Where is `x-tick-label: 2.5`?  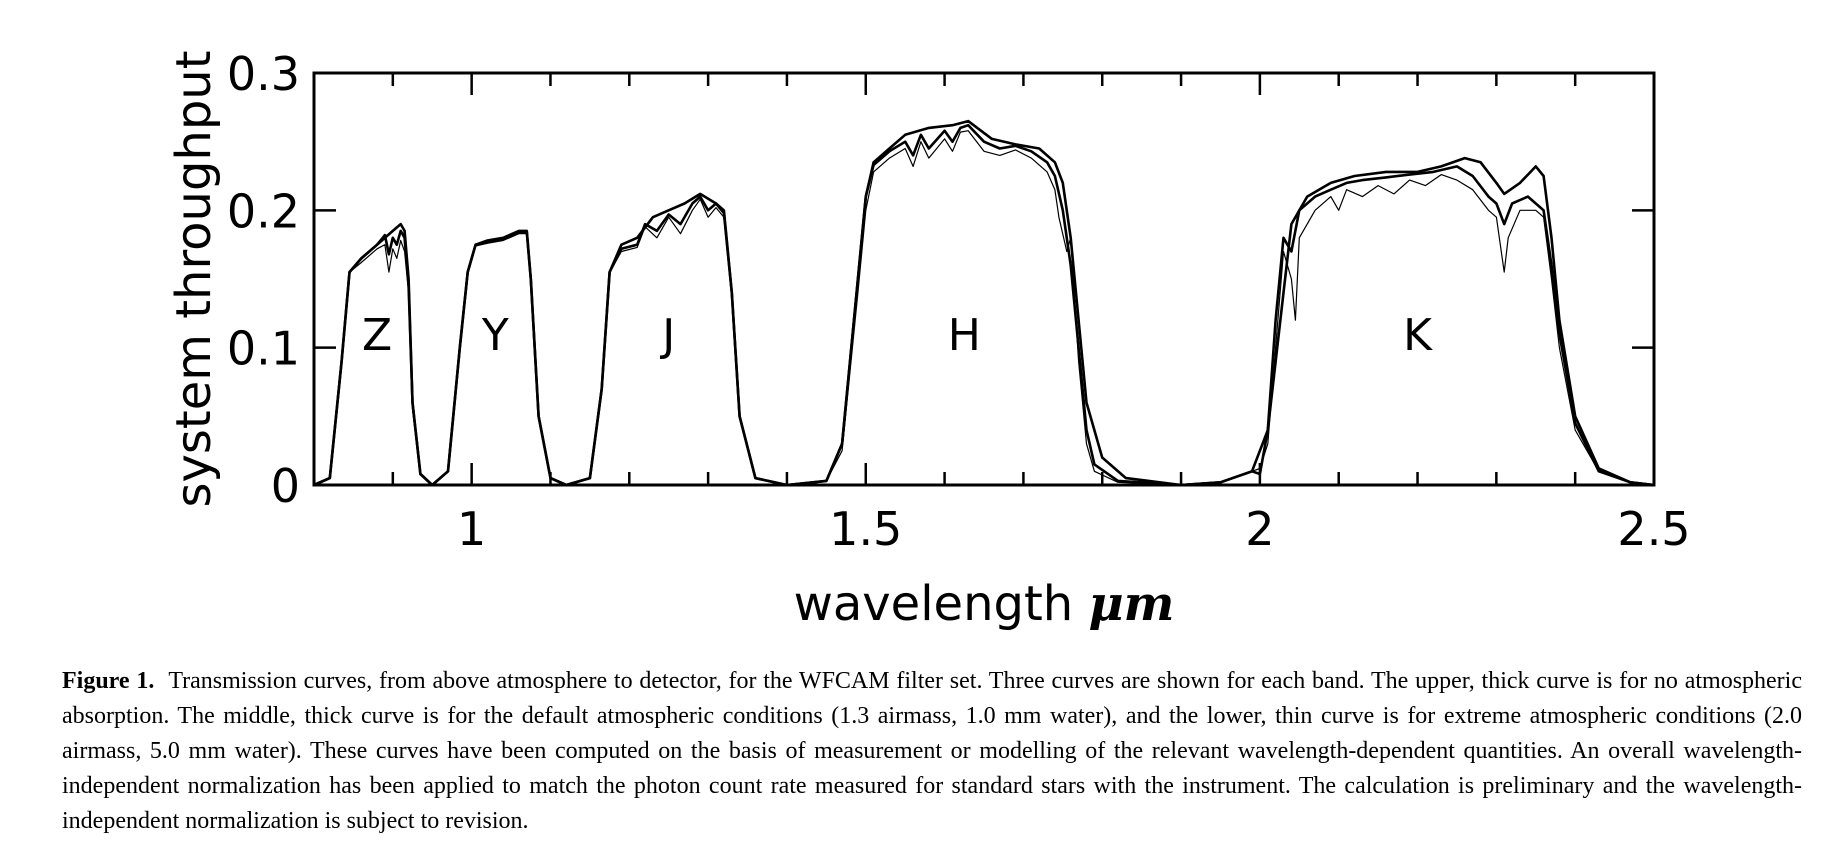 x-tick-label: 2.5 is located at coordinates (1653, 529).